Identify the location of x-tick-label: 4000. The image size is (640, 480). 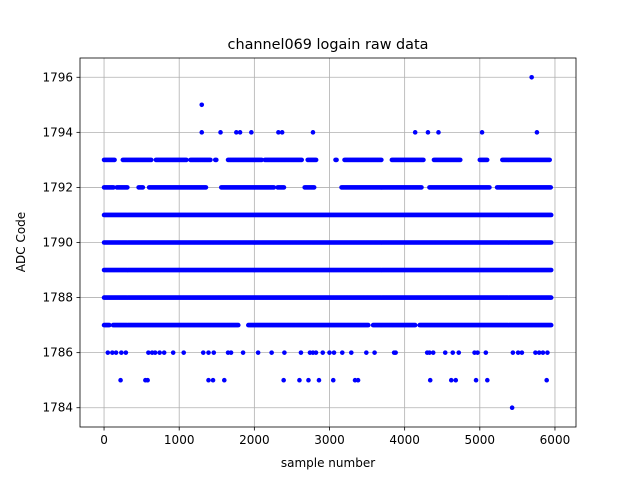
(404, 440).